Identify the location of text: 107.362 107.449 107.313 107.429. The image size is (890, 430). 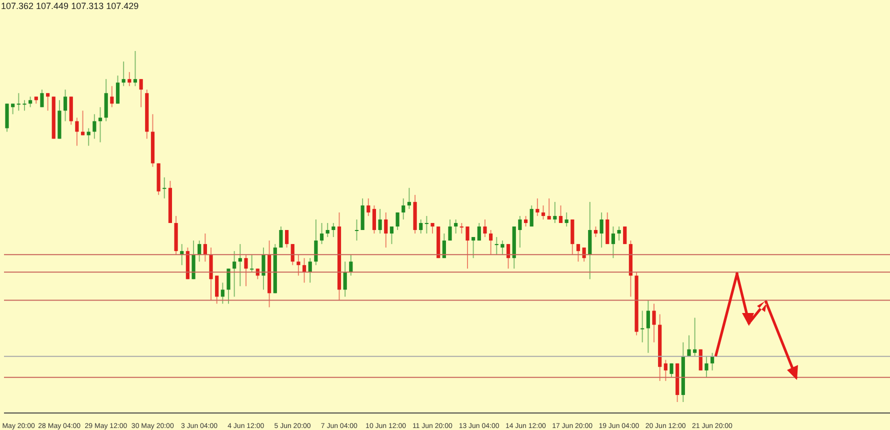
(70, 6).